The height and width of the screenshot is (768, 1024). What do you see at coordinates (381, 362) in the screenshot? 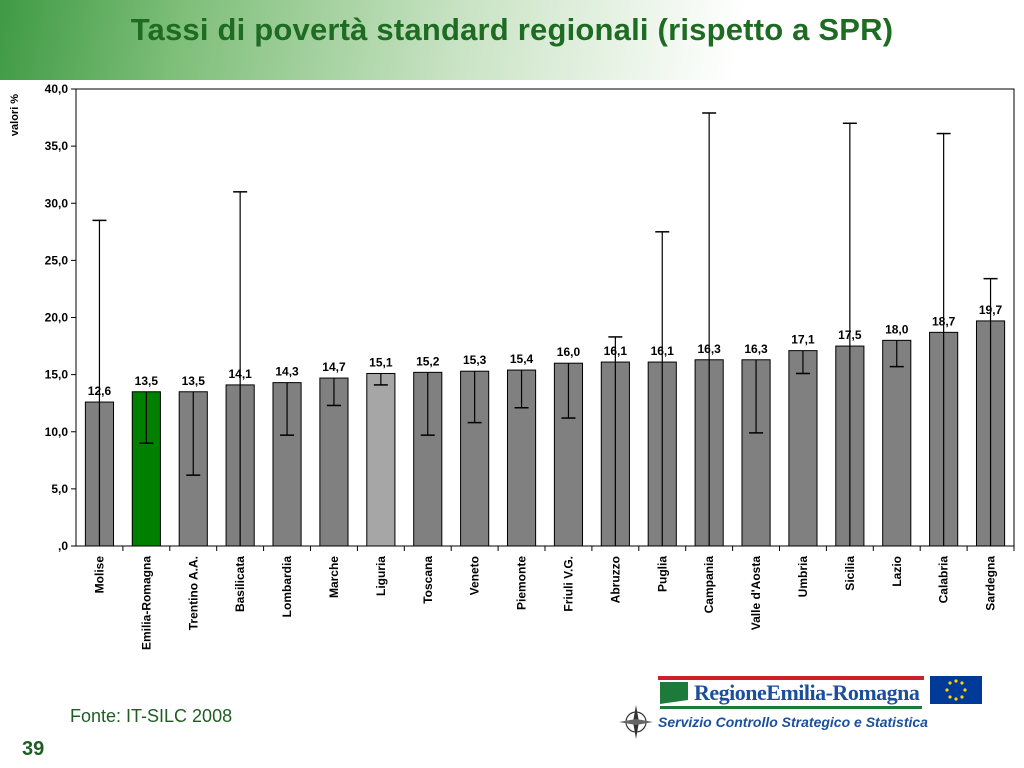
I see `value-label: 15,1` at bounding box center [381, 362].